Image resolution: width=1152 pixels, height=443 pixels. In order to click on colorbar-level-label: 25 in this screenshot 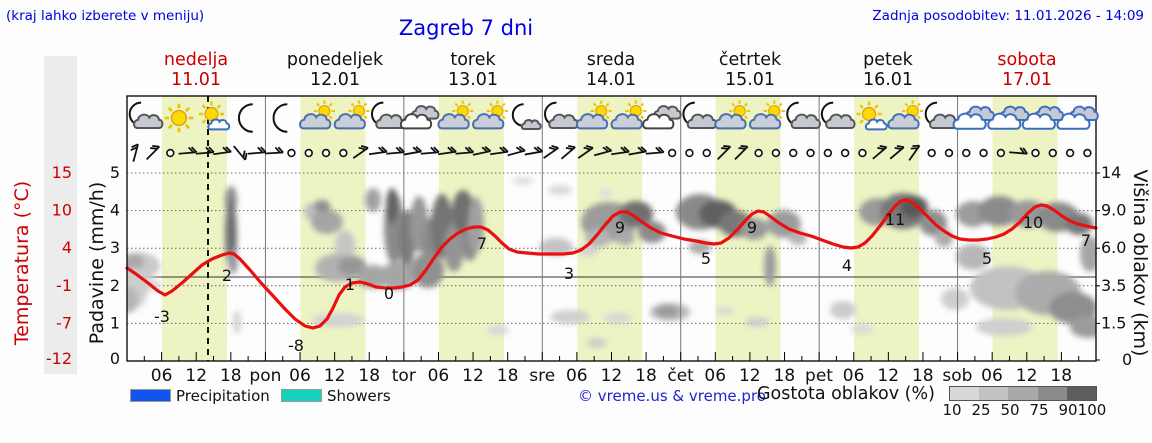, I will do `click(981, 410)`.